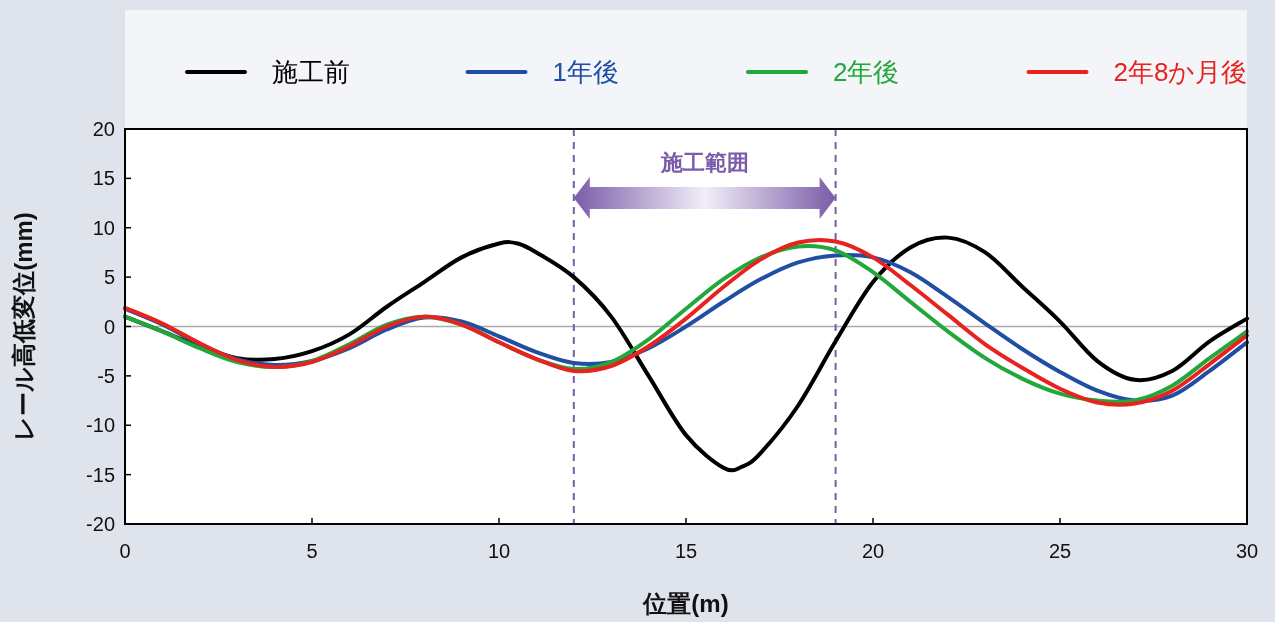 This screenshot has width=1275, height=622. I want to click on y-axis-title: レール高低変位(mm), so click(23, 326).